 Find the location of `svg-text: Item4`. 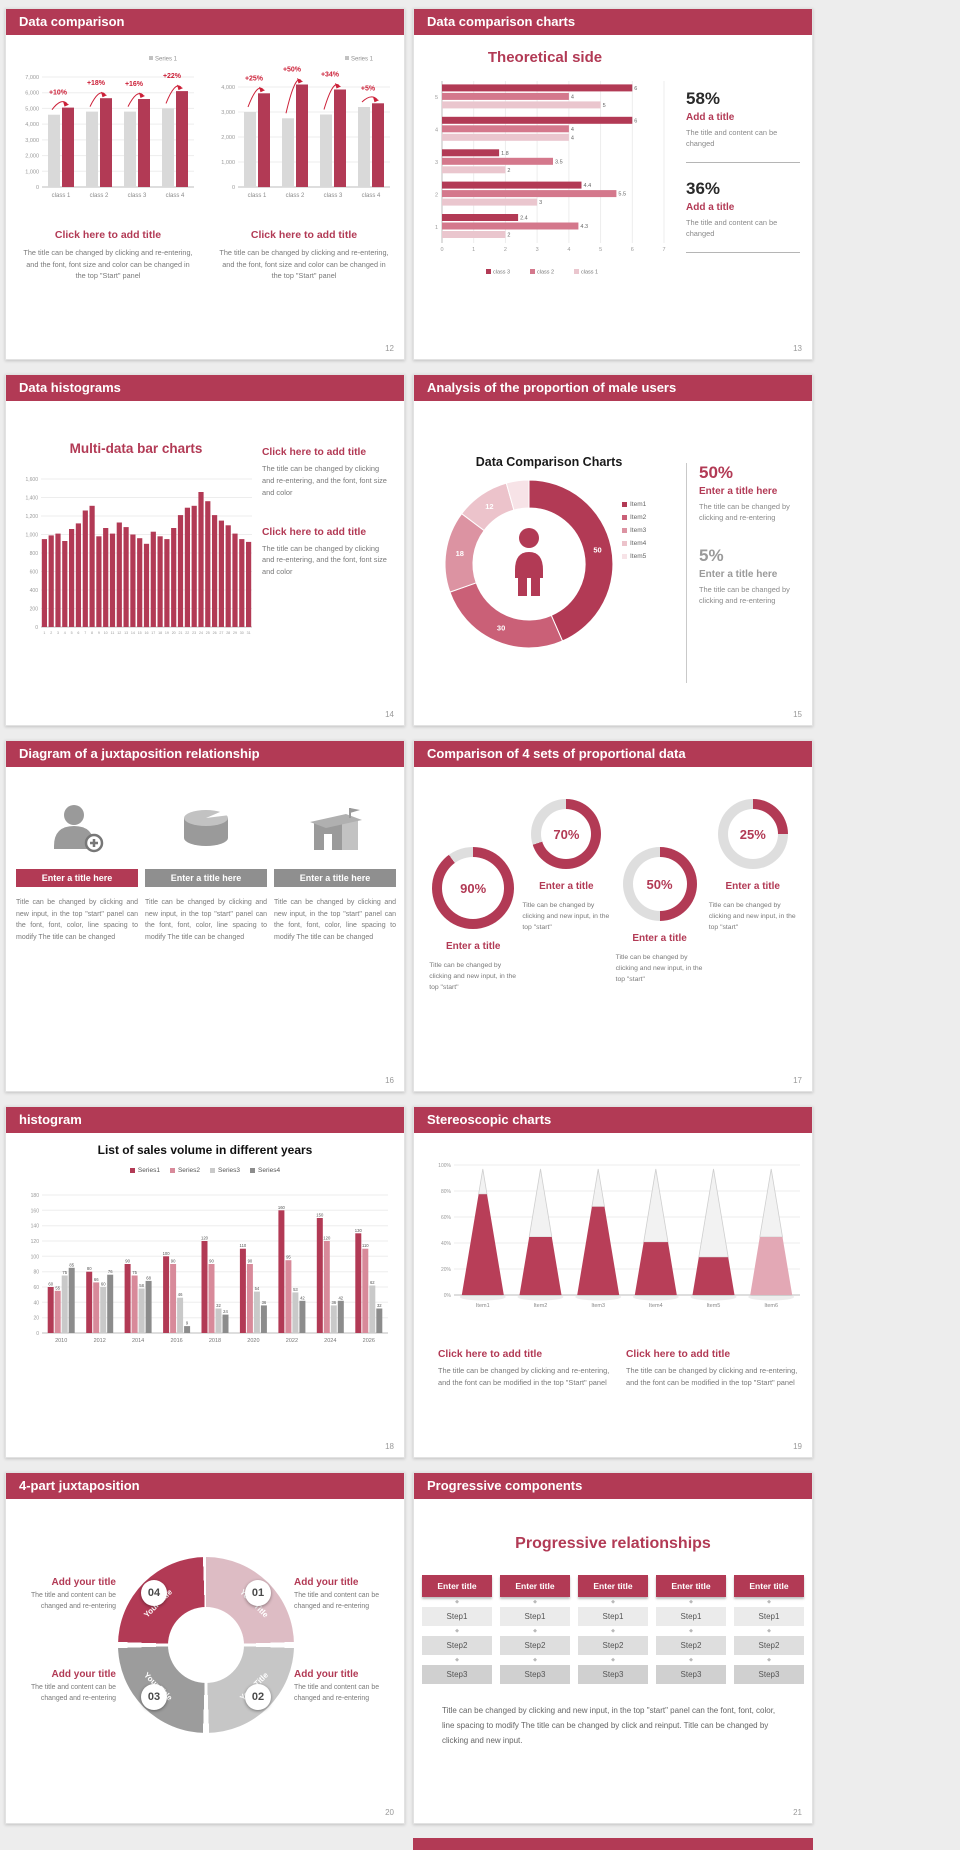

svg-text: Item4 is located at coordinates (656, 1306).